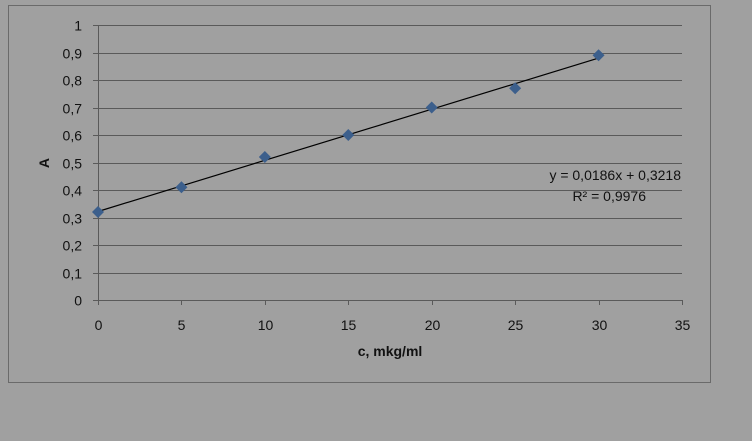  Describe the element at coordinates (390, 351) in the screenshot. I see `x-axis-label: c, mkg/ml` at that location.